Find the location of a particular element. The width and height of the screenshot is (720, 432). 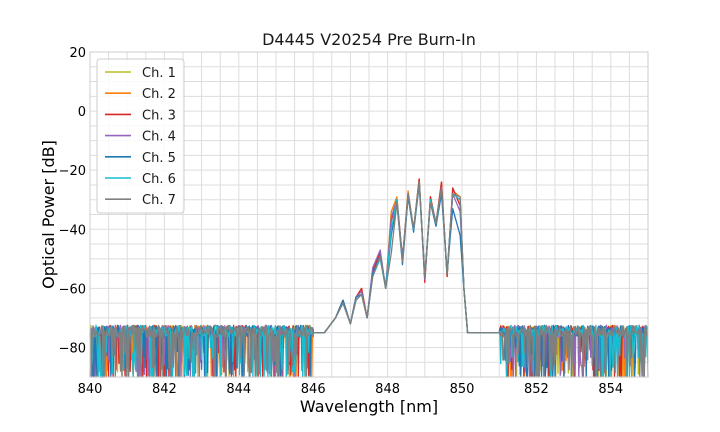

legend-box is located at coordinates (140, 136).